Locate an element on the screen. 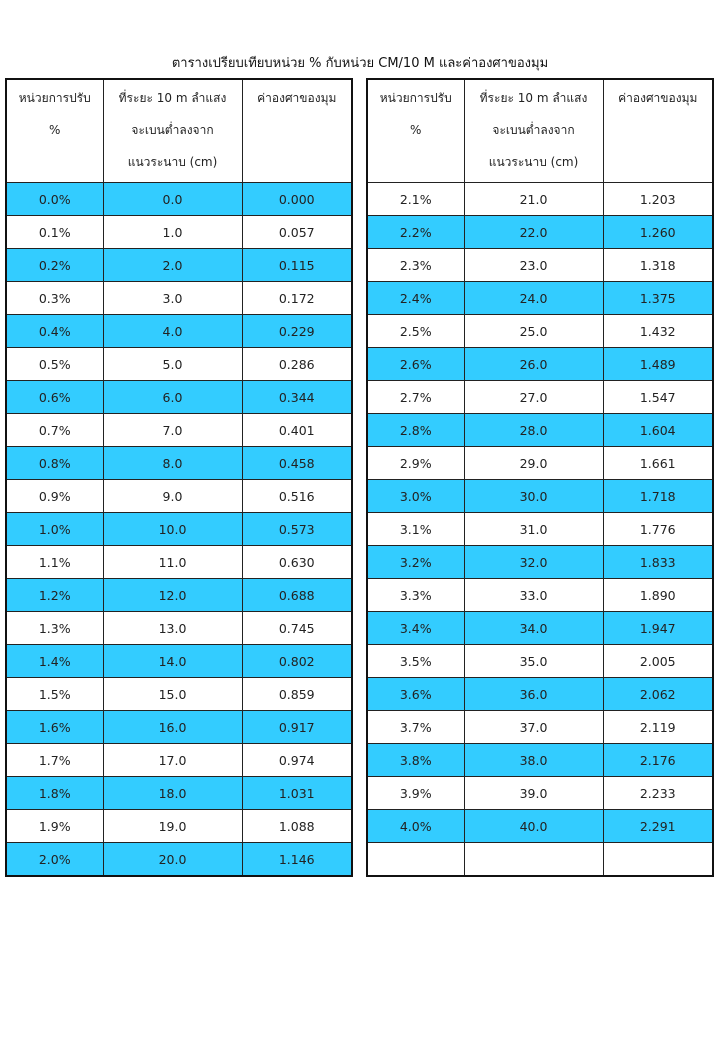  cell-percent: 1.2% is located at coordinates (54, 595).